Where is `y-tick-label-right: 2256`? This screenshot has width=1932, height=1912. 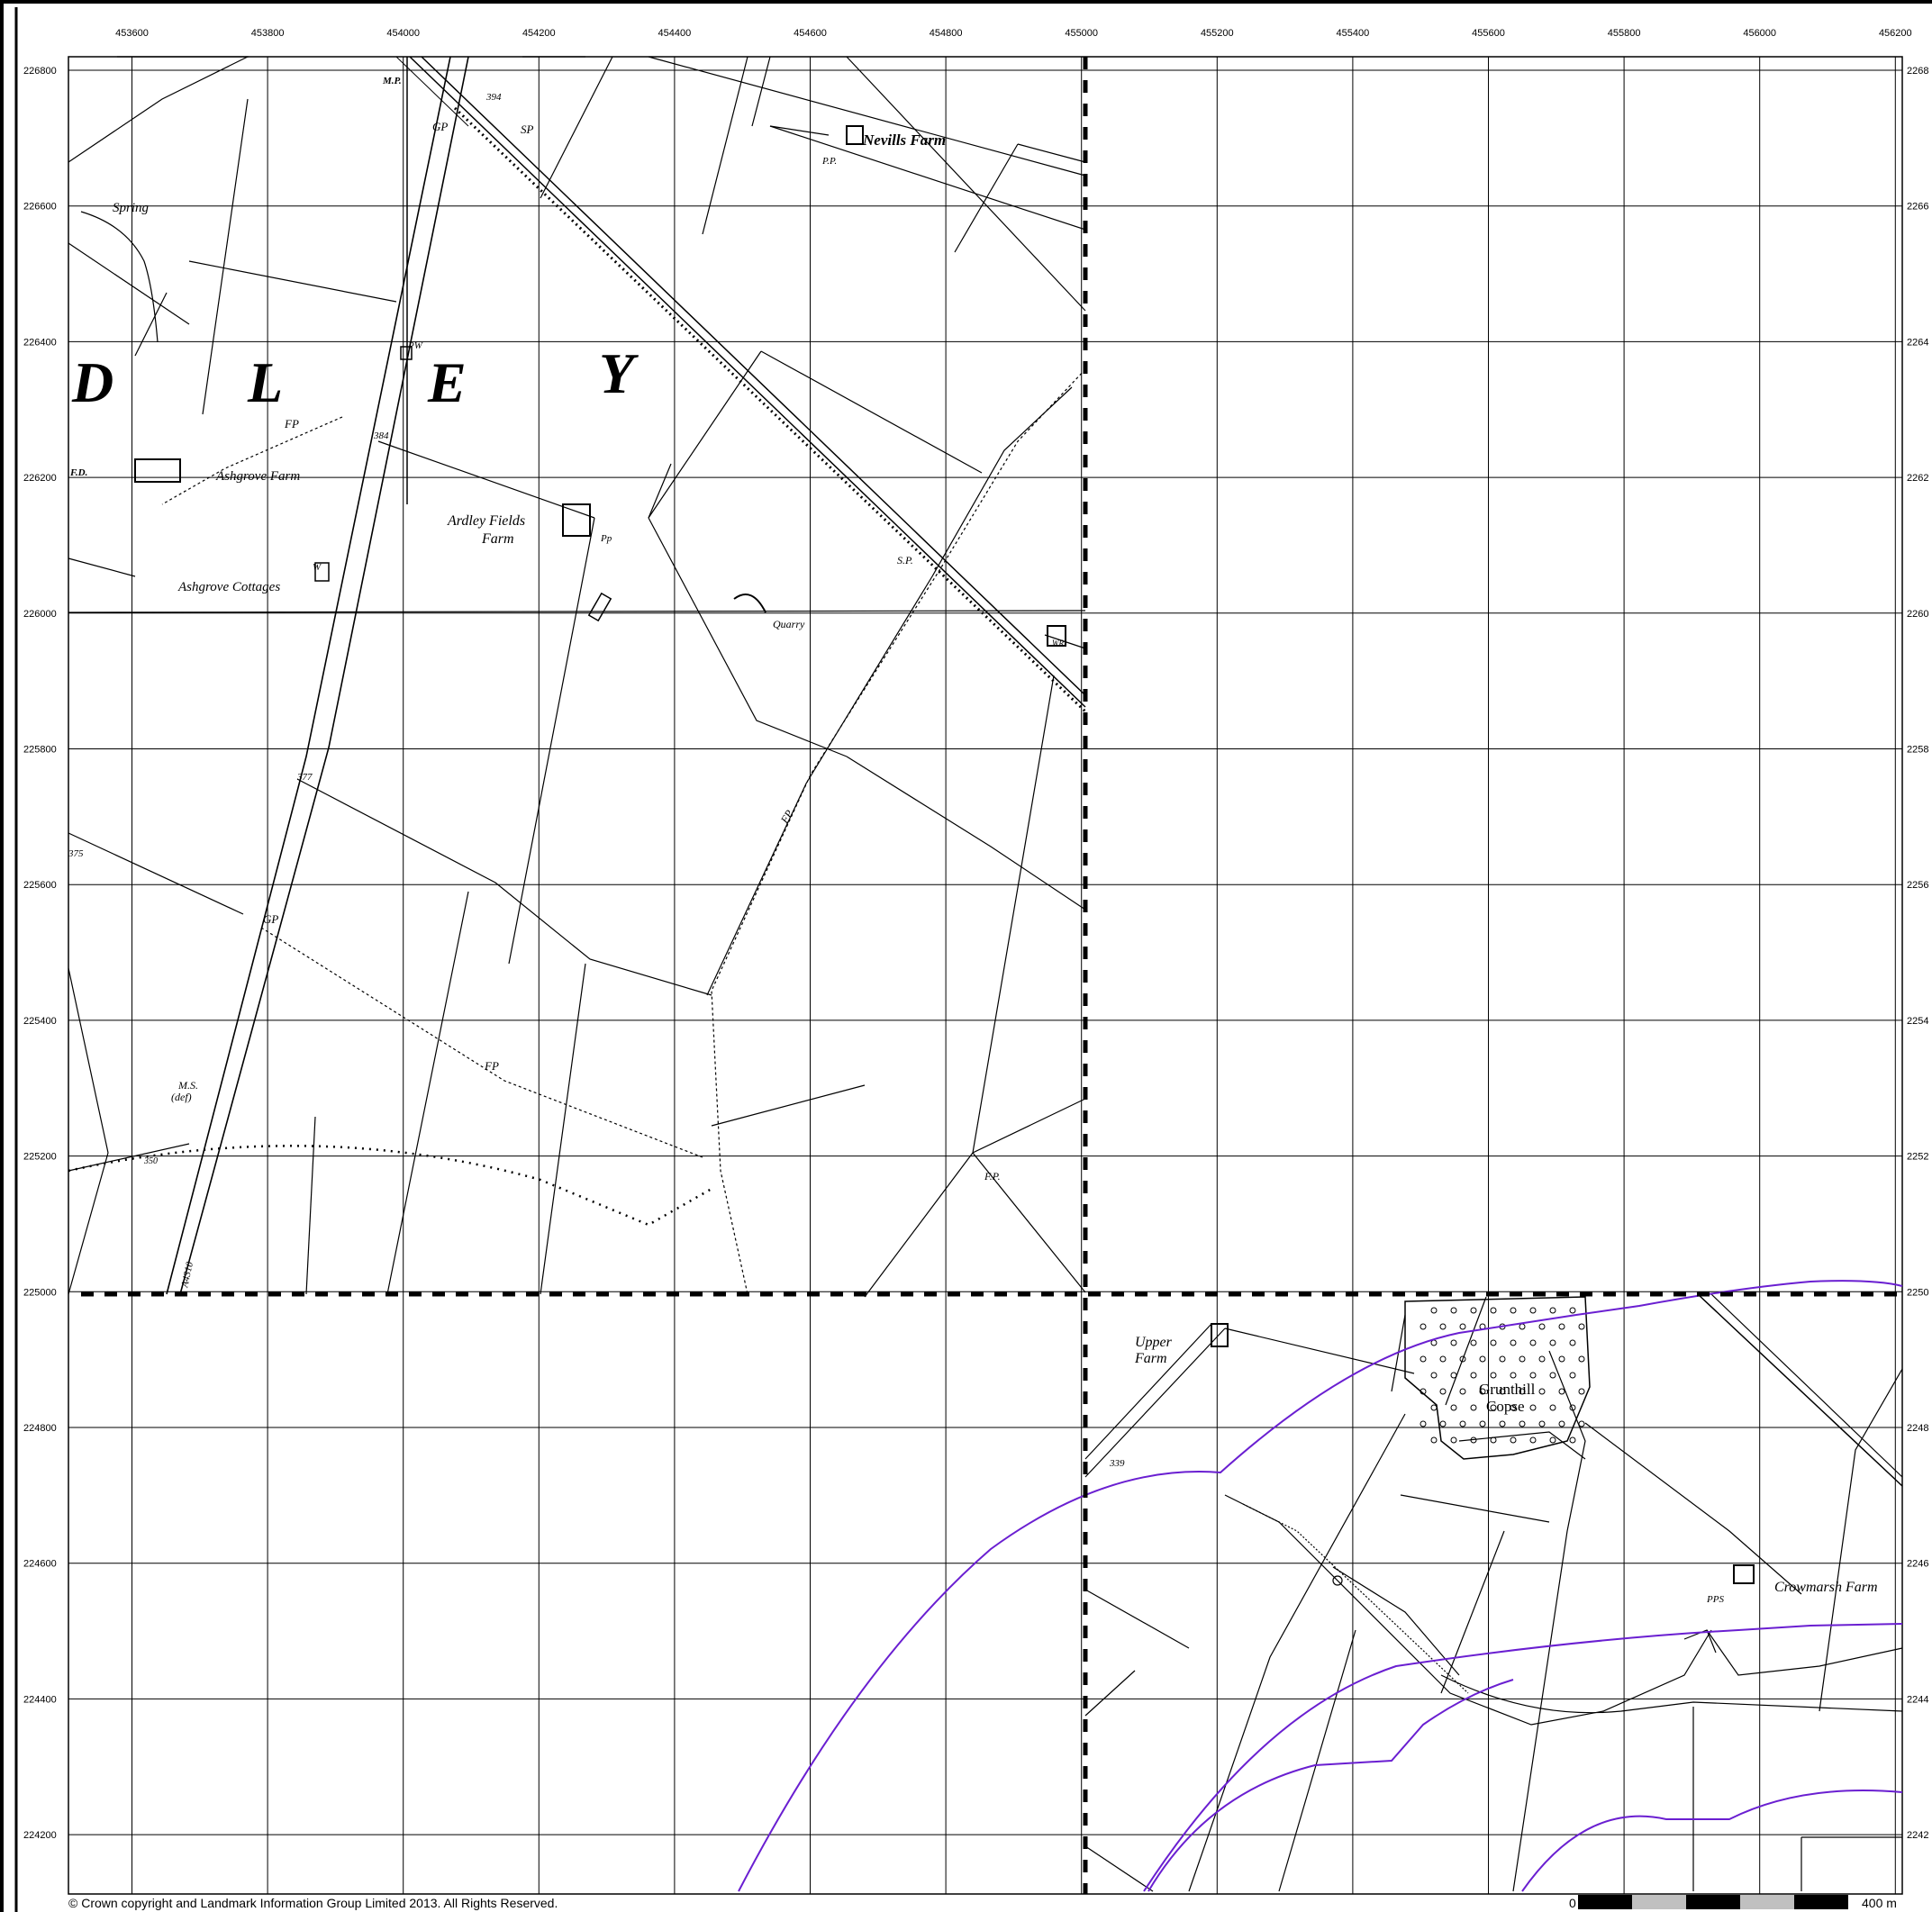
y-tick-label-right: 2256 is located at coordinates (1918, 885).